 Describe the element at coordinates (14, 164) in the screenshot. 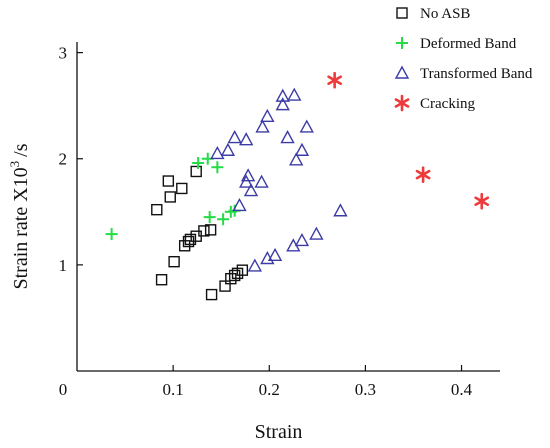

I see `y-axis-title-exponent: 3` at that location.